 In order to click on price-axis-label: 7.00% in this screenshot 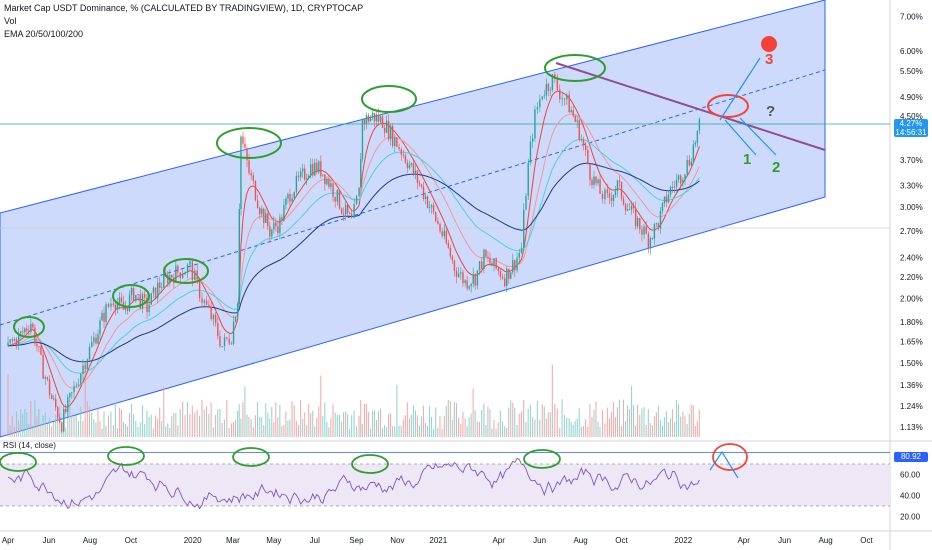, I will do `click(911, 17)`.